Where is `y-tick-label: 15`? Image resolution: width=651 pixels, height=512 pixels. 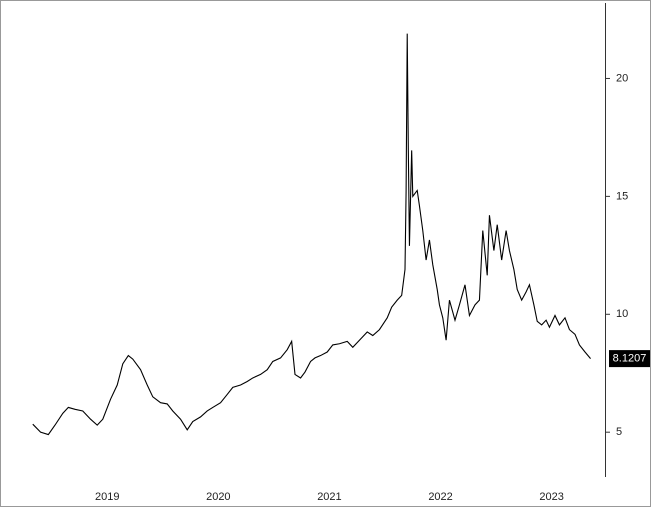 y-tick-label: 15 is located at coordinates (622, 196).